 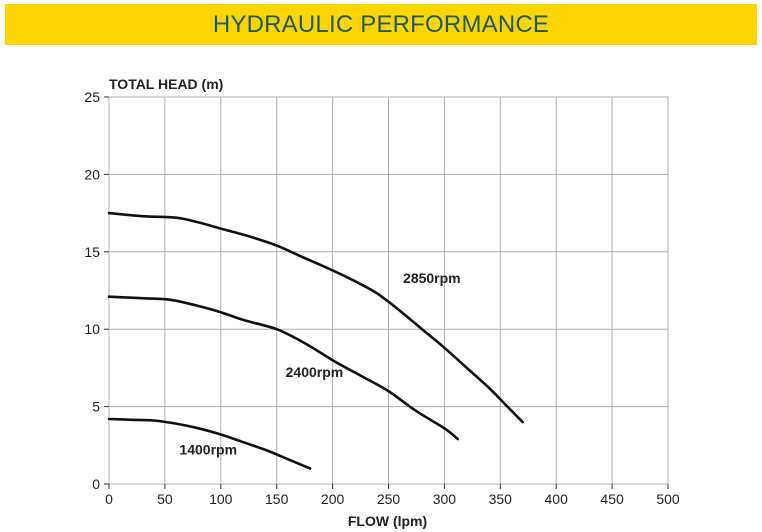 I want to click on curve-label-2850rpm: 2850rpm, so click(x=432, y=278).